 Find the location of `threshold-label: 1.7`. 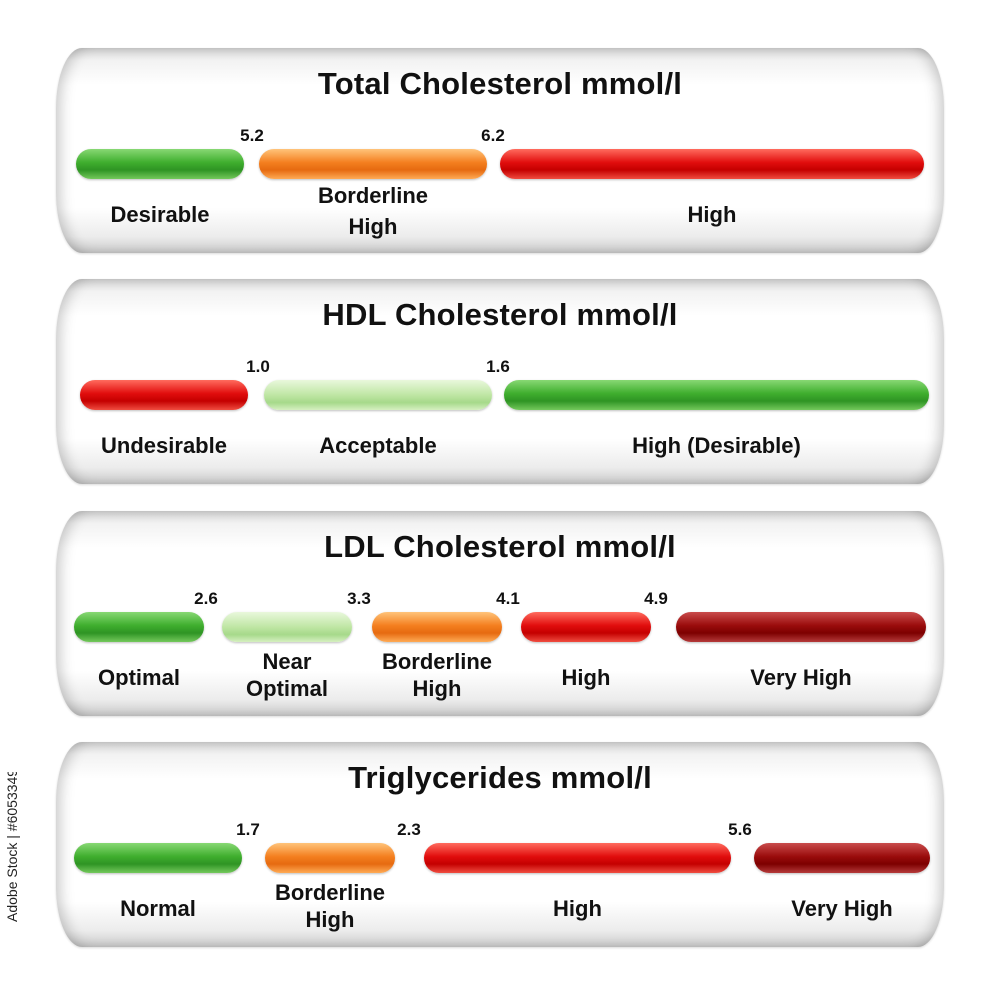

threshold-label: 1.7 is located at coordinates (248, 829).